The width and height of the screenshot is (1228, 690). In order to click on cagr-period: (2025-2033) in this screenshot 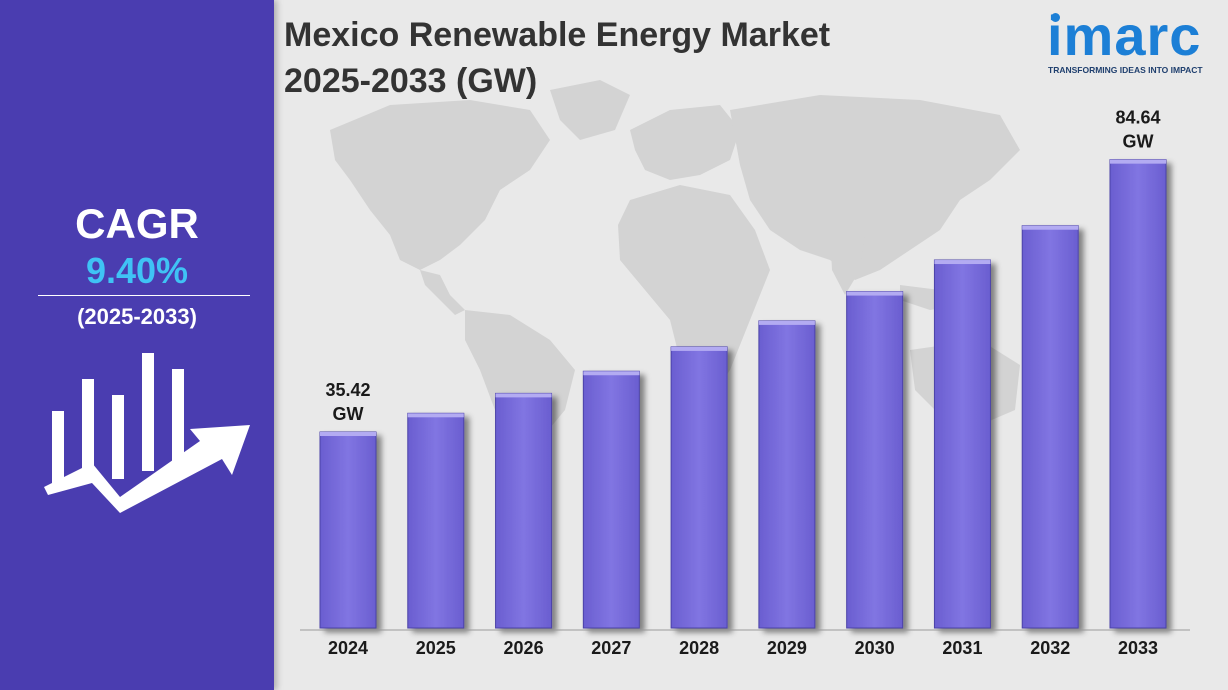, I will do `click(137, 316)`.